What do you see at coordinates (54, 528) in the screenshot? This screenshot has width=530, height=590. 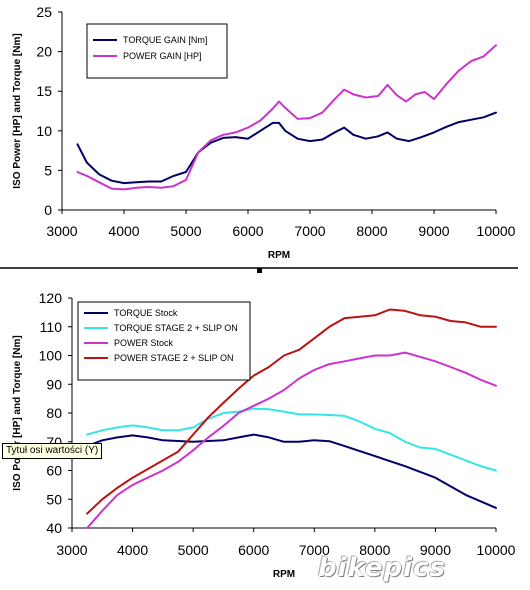 I see `y-tick-label: 40` at bounding box center [54, 528].